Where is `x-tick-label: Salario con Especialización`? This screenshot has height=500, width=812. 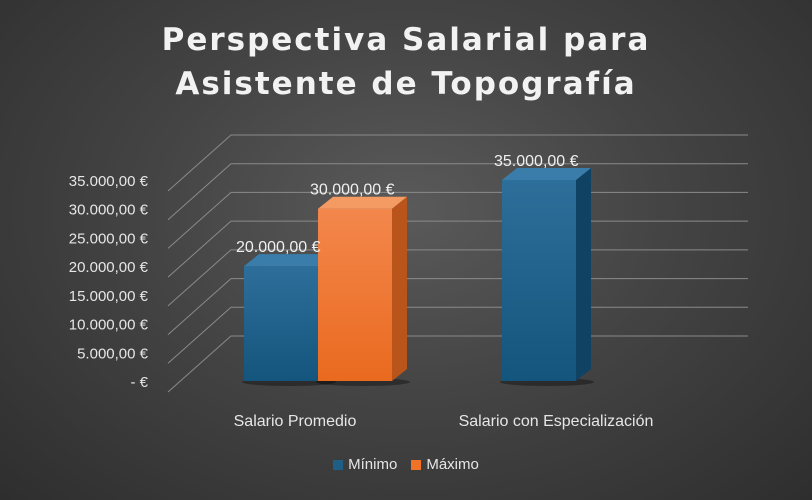
x-tick-label: Salario con Especialización is located at coordinates (556, 421).